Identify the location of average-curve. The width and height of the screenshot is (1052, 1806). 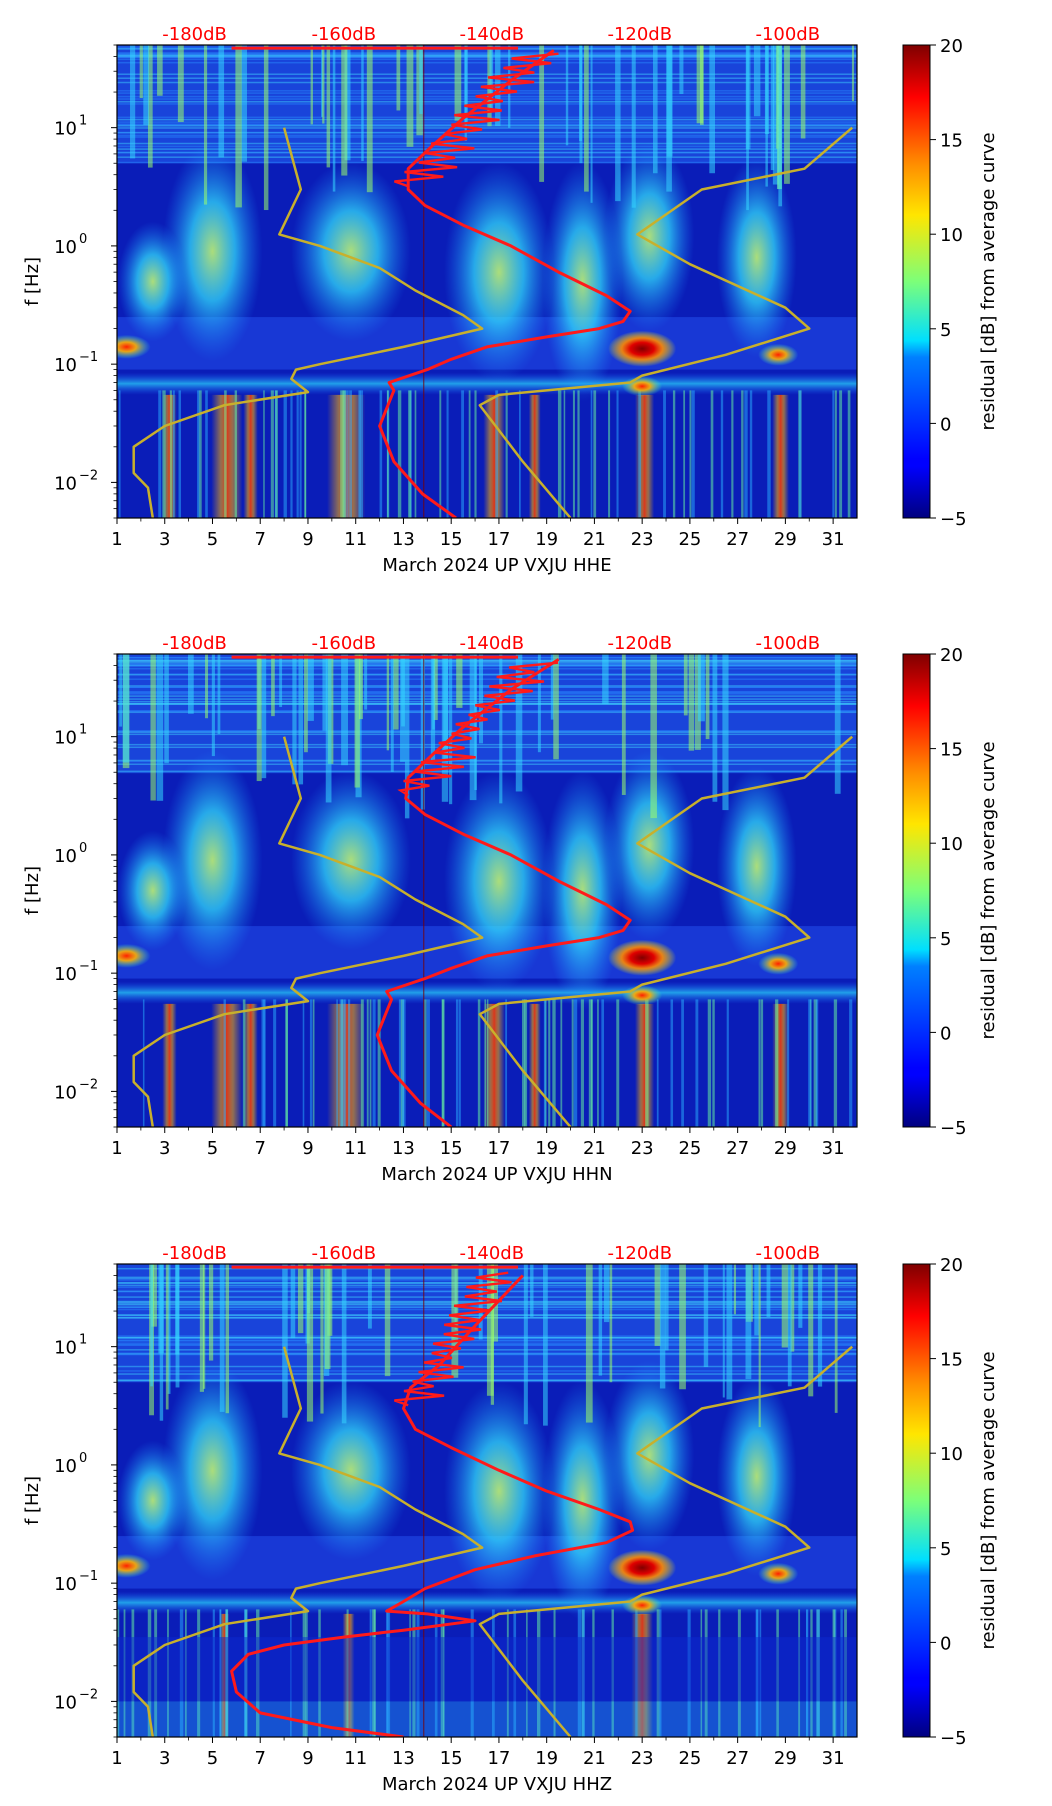
(505, 283).